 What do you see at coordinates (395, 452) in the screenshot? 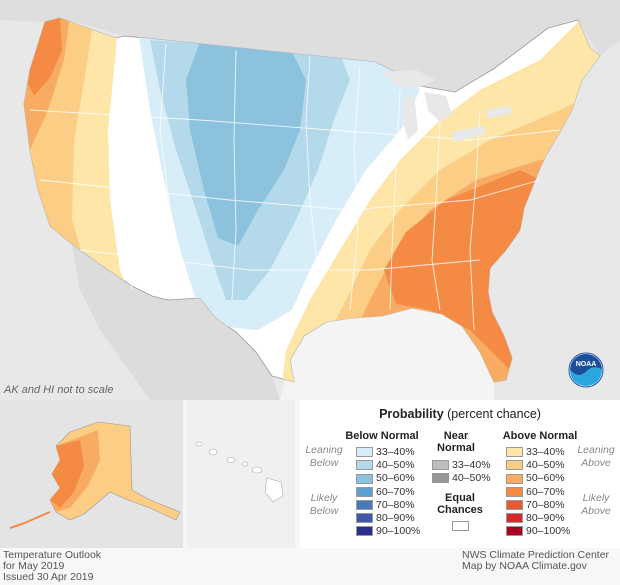
I see `below-range-label: 33–40%` at bounding box center [395, 452].